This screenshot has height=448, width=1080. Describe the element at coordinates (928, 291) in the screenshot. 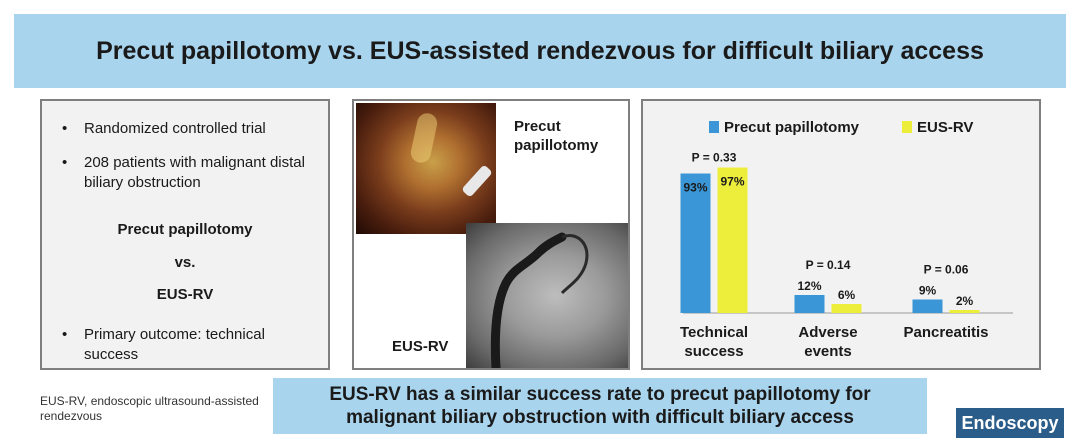

I see `data-label-1-3: 9%` at that location.